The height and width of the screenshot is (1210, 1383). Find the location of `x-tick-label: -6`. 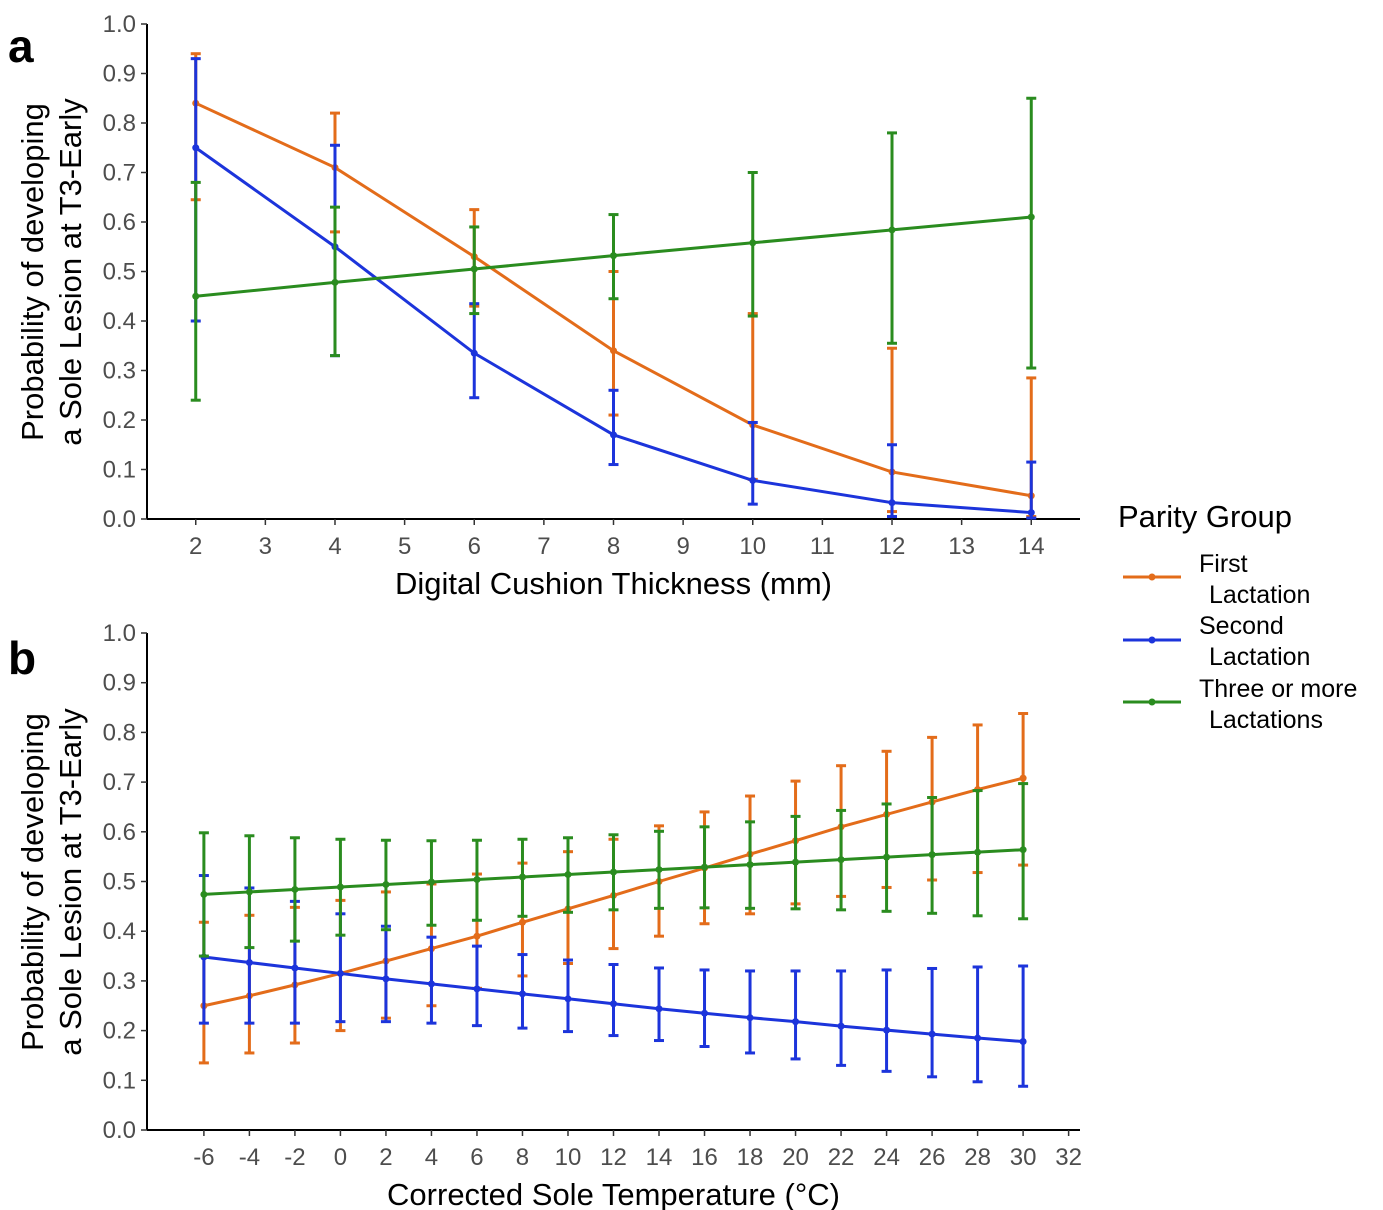

x-tick-label: -6 is located at coordinates (203, 1157).